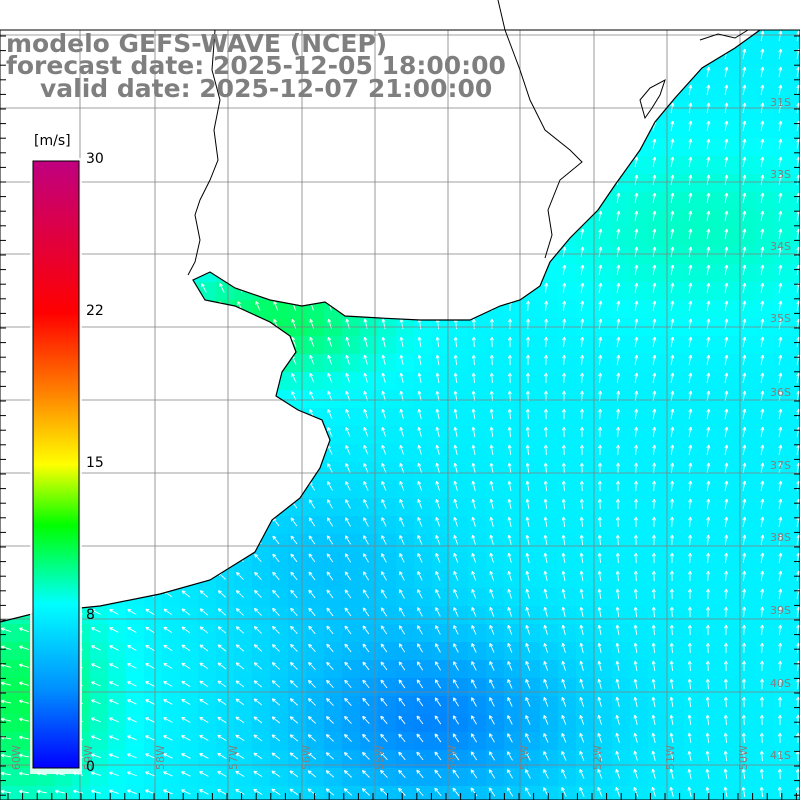  What do you see at coordinates (524, 757) in the screenshot?
I see `lon-label: 53W` at bounding box center [524, 757].